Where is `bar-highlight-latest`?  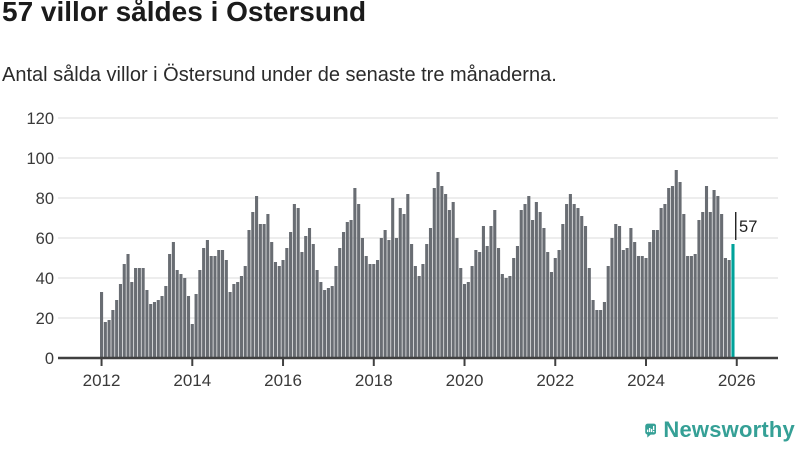
bar-highlight-latest is located at coordinates (733, 301).